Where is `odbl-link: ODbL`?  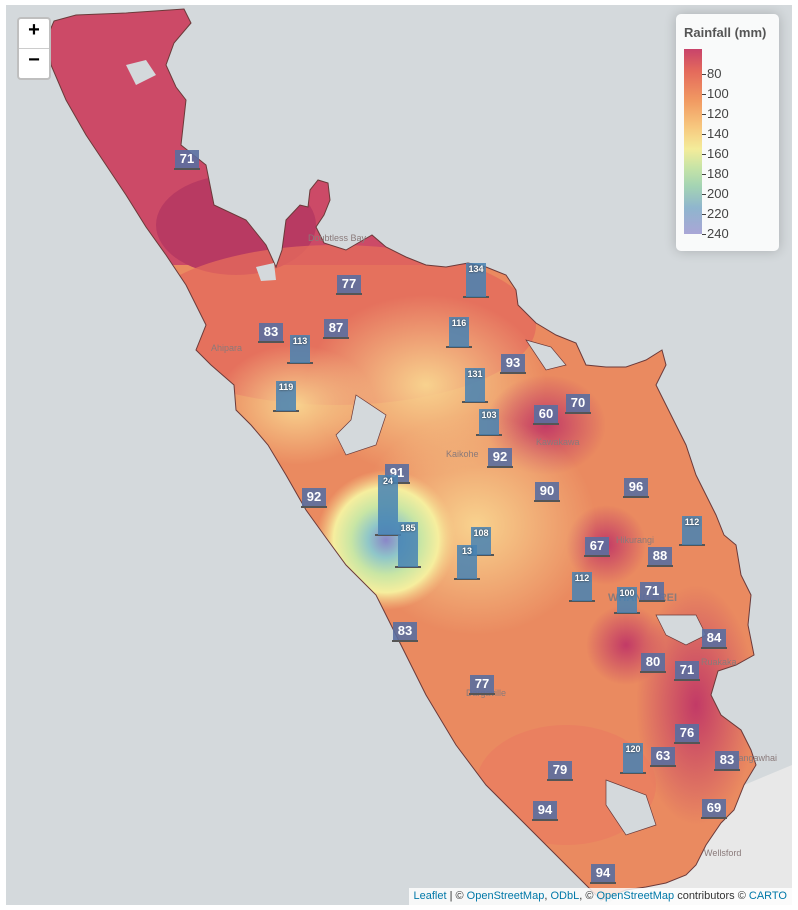
odbl-link: ODbL is located at coordinates (565, 896).